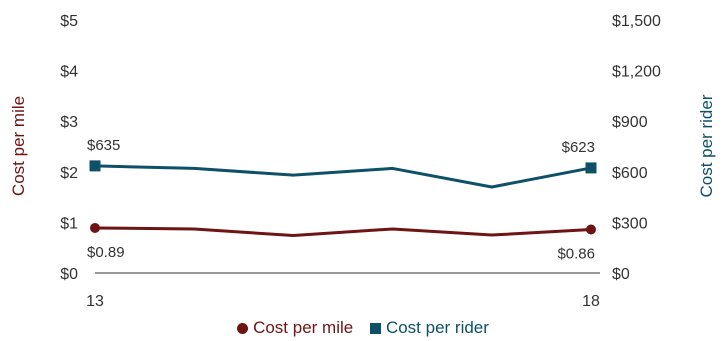 The width and height of the screenshot is (726, 341). I want to click on circle-marker-icon, so click(243, 329).